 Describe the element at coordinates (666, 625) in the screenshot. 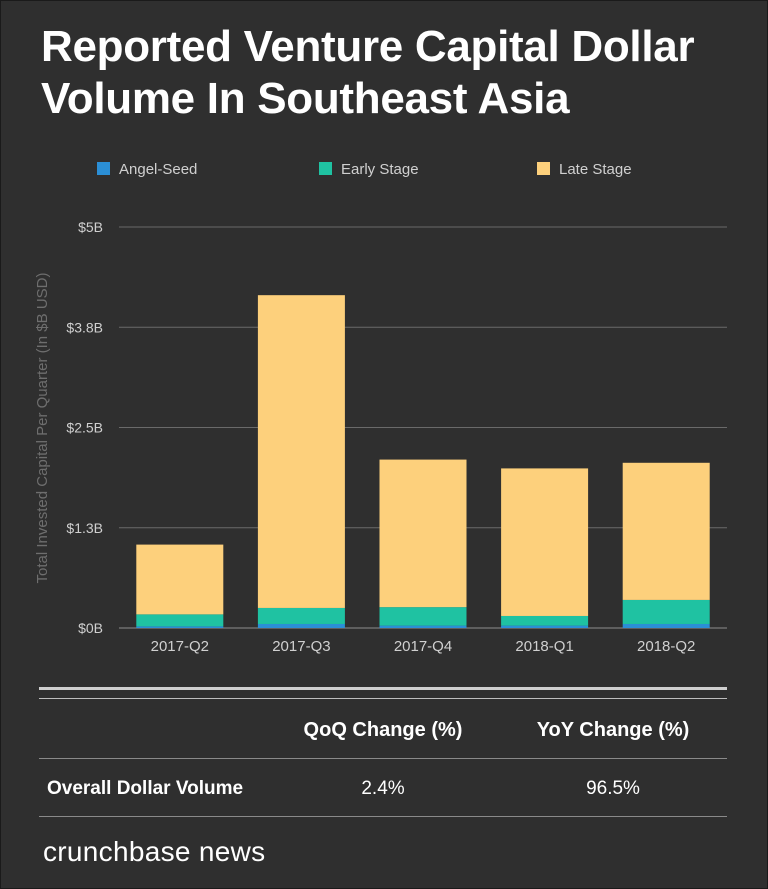

I see `bar-angel-seed-2018-q2` at that location.